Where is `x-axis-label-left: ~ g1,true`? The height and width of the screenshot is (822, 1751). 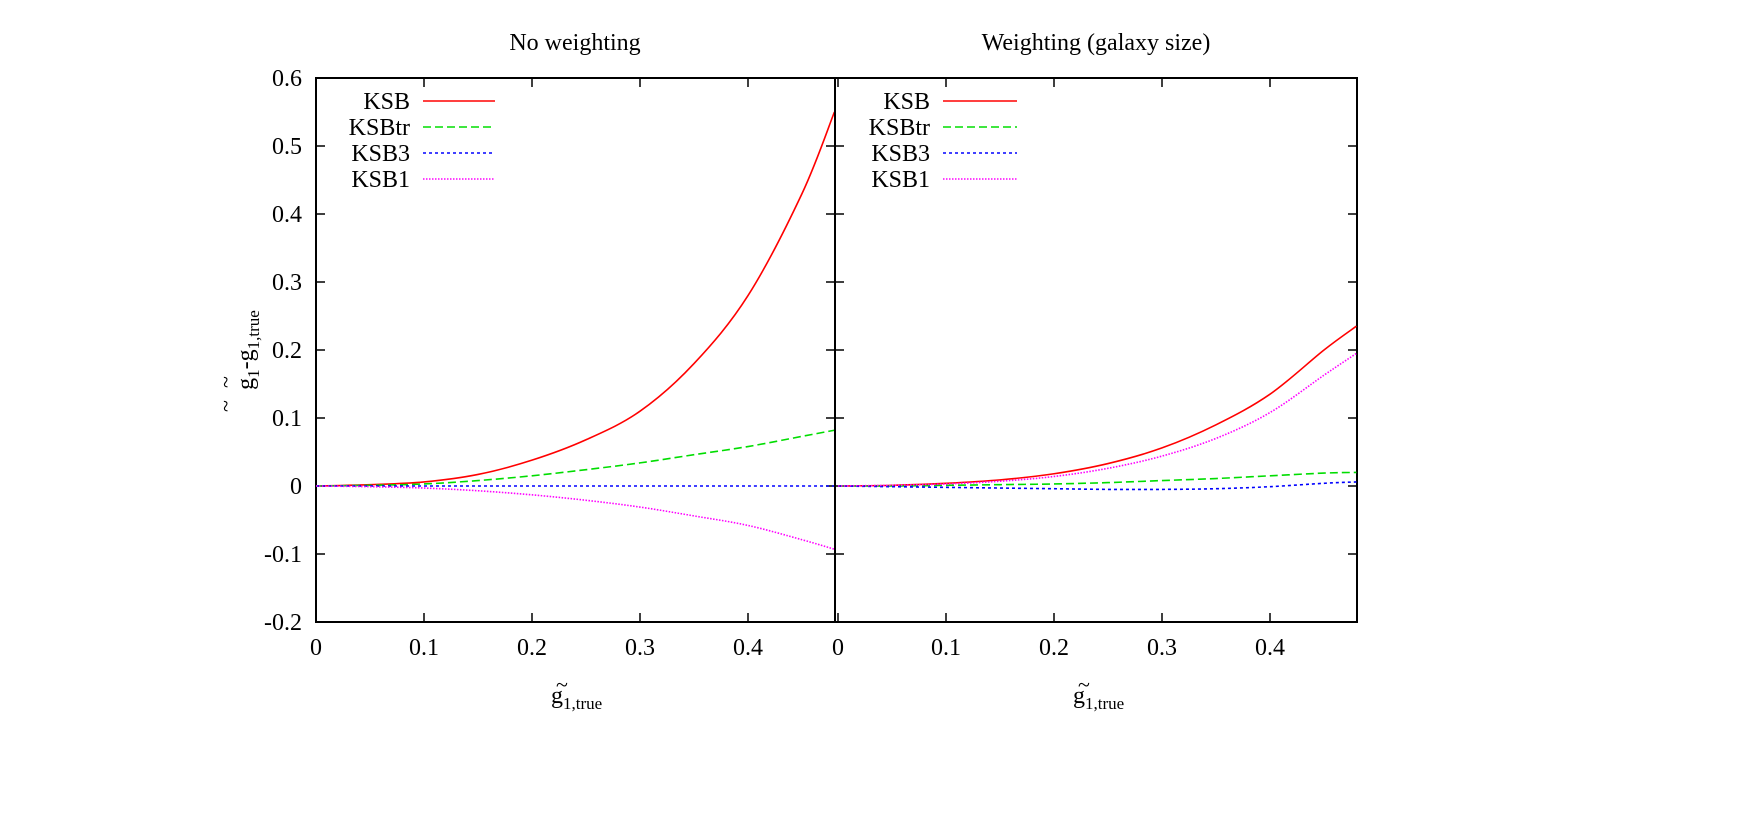 x-axis-label-left: ~ g1,true is located at coordinates (576, 692).